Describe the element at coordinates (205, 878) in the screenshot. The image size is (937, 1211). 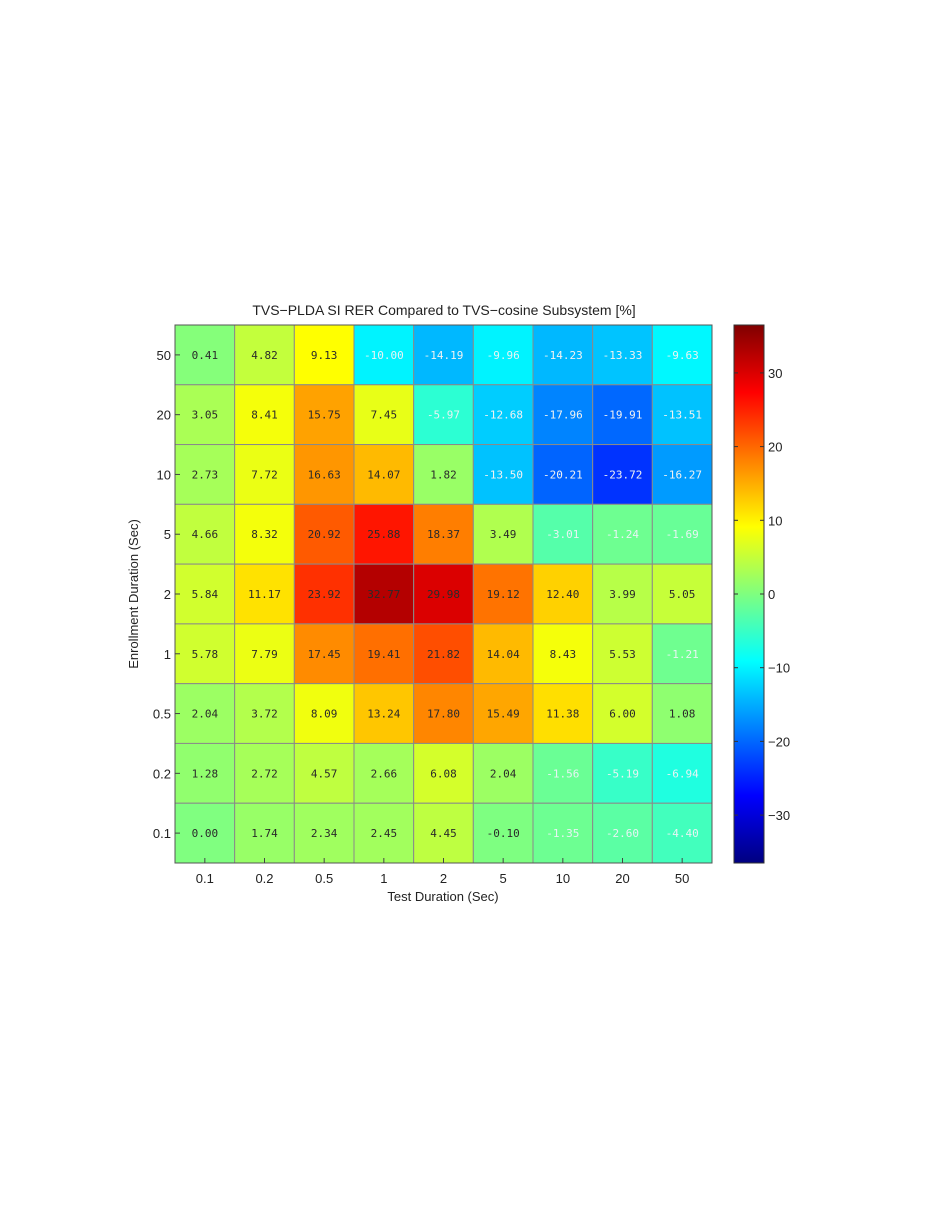
I see `x-tick-label: 0.1` at that location.